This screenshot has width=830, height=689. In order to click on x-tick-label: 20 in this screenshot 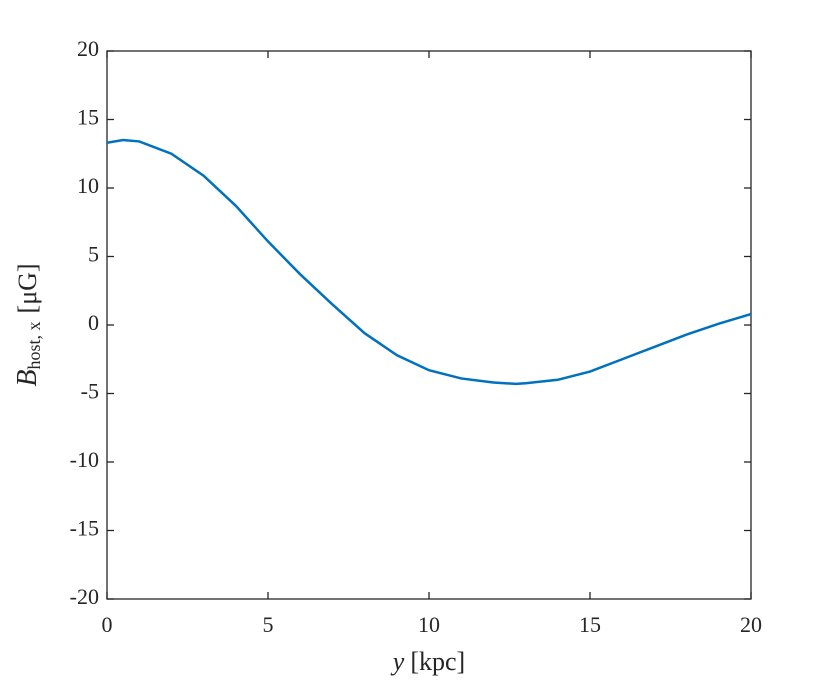, I will do `click(751, 624)`.